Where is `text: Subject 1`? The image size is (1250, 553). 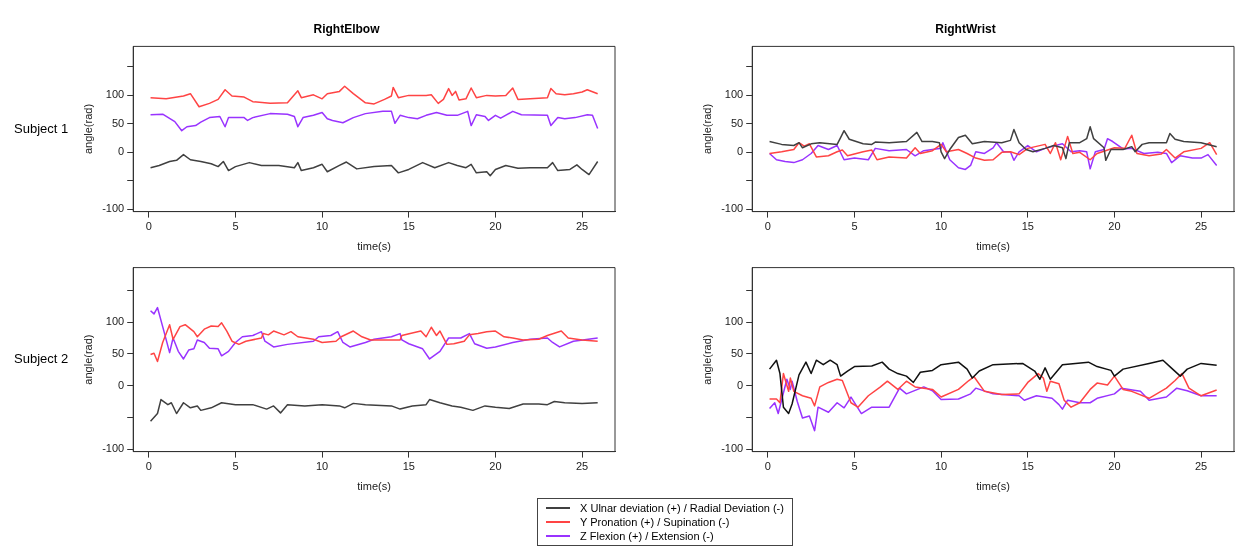
text: Subject 1 is located at coordinates (41, 128).